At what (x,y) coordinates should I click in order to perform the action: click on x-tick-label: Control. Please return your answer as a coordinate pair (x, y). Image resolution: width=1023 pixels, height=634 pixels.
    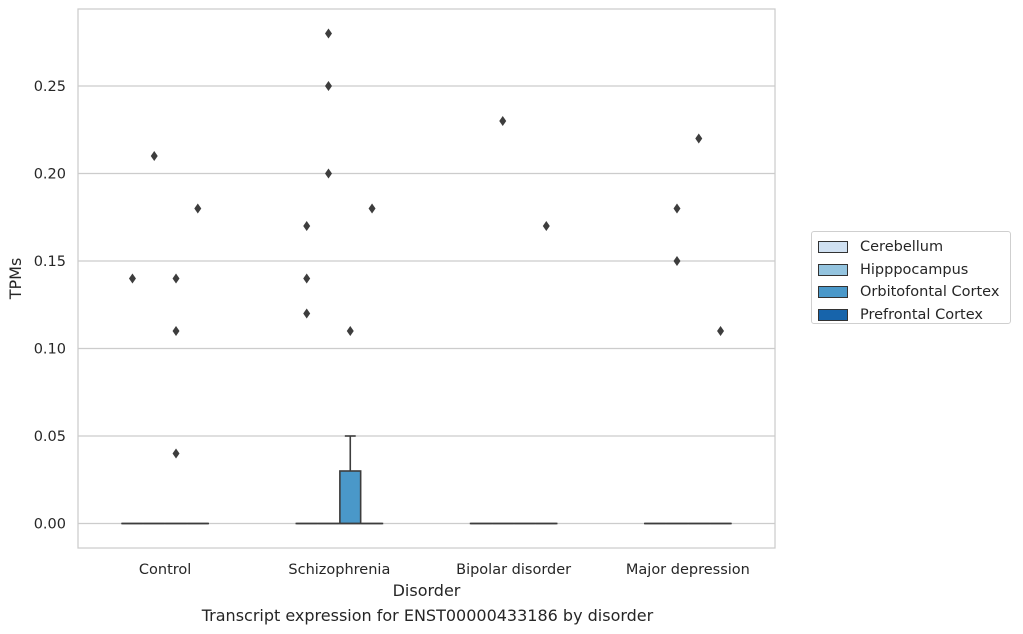
    Looking at the image, I should click on (165, 570).